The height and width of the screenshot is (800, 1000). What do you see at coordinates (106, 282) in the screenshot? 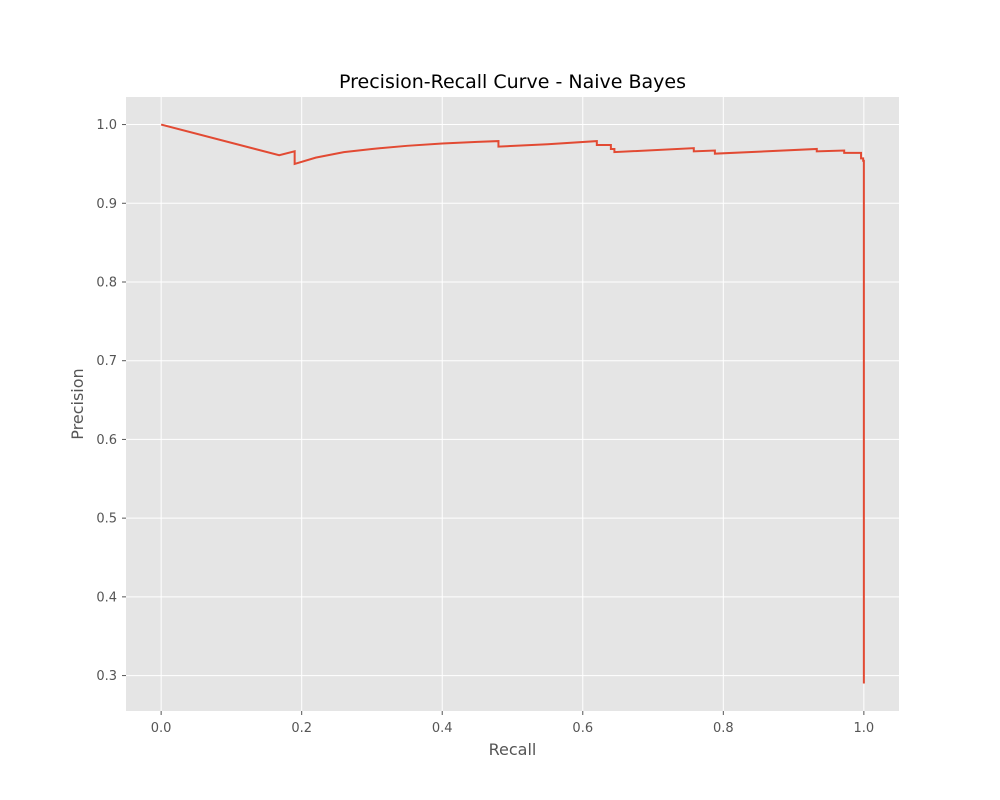
I see `y-tick-label: 0.8` at bounding box center [106, 282].